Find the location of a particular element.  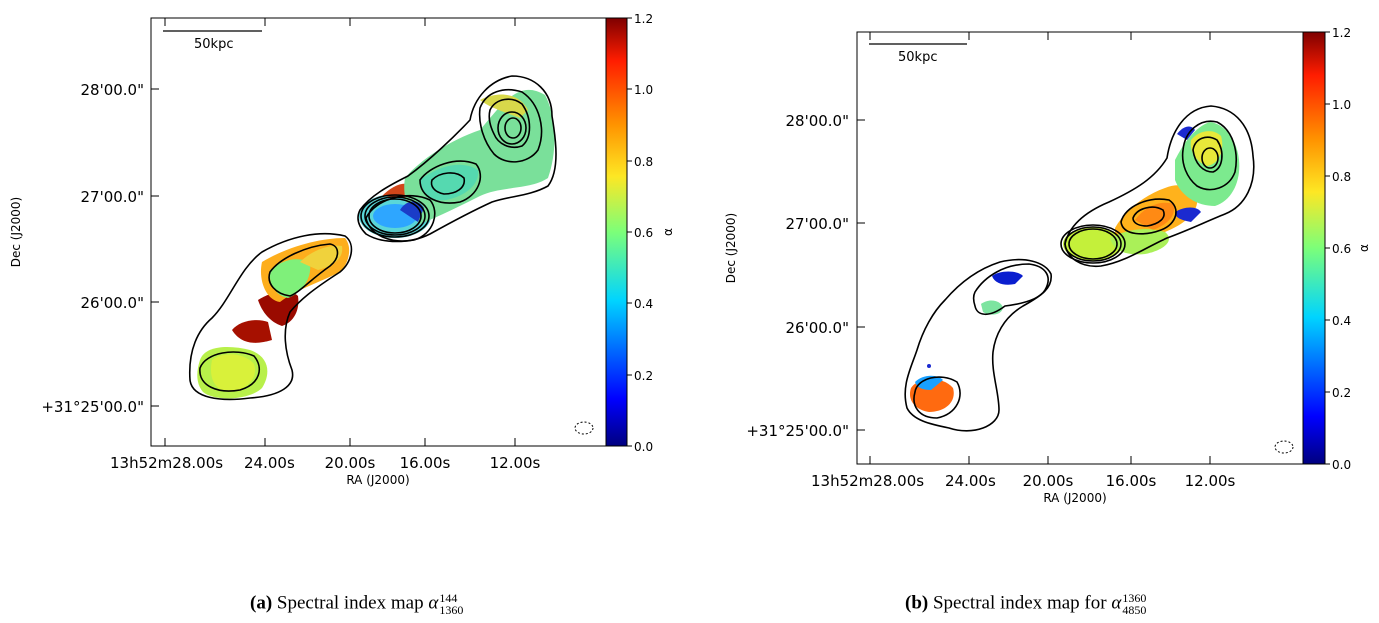

caption-b: (b) Spectral index map for α 1360 4850 is located at coordinates (1025, 604).